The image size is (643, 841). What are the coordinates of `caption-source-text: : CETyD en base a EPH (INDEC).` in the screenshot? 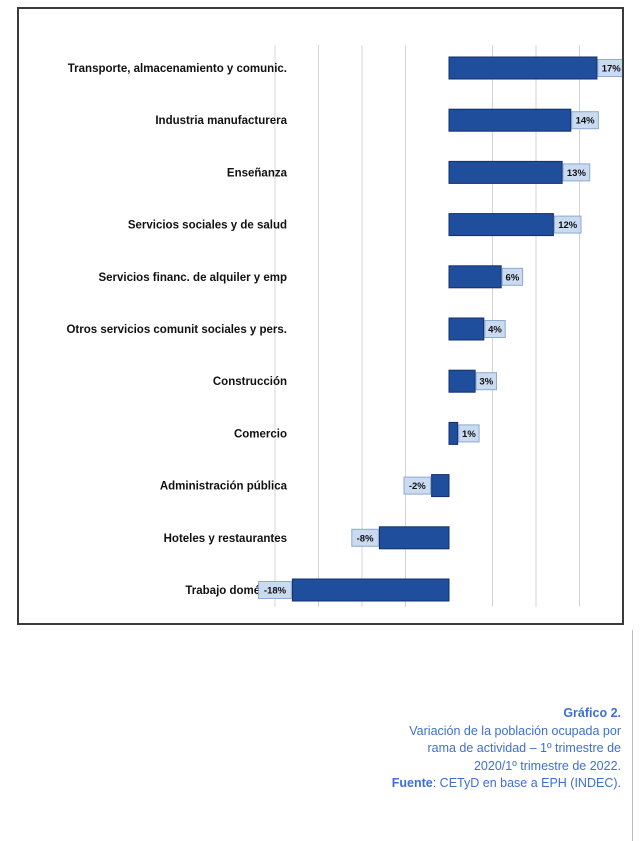 It's located at (526, 783).